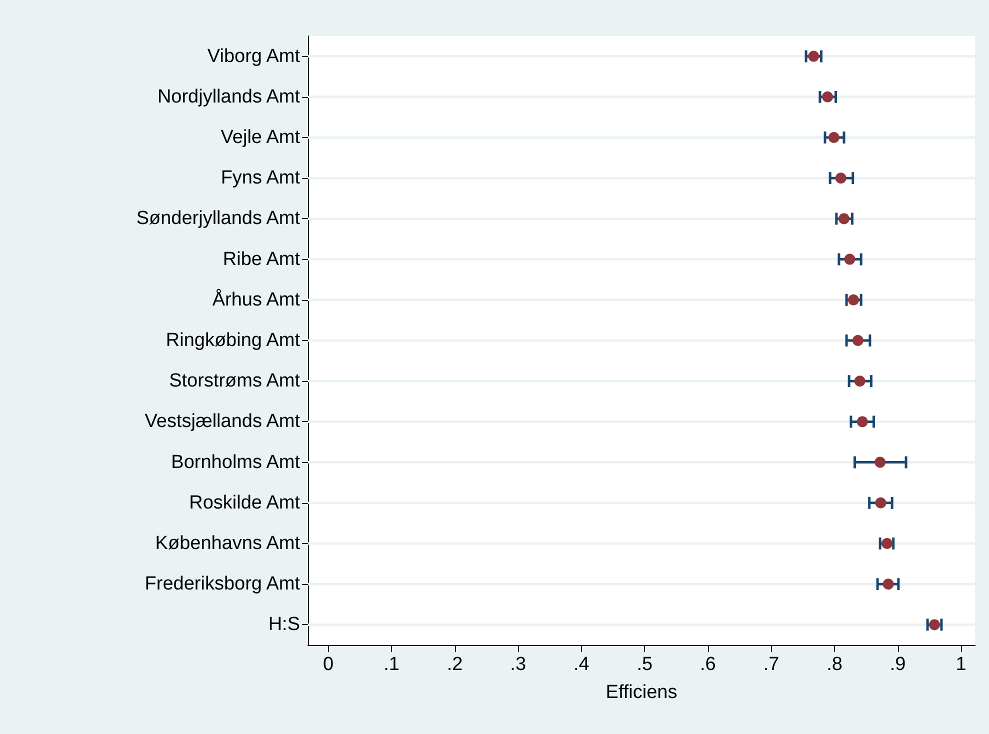 This screenshot has width=989, height=734. I want to click on y-tick-label: Århus Amt, so click(256, 299).